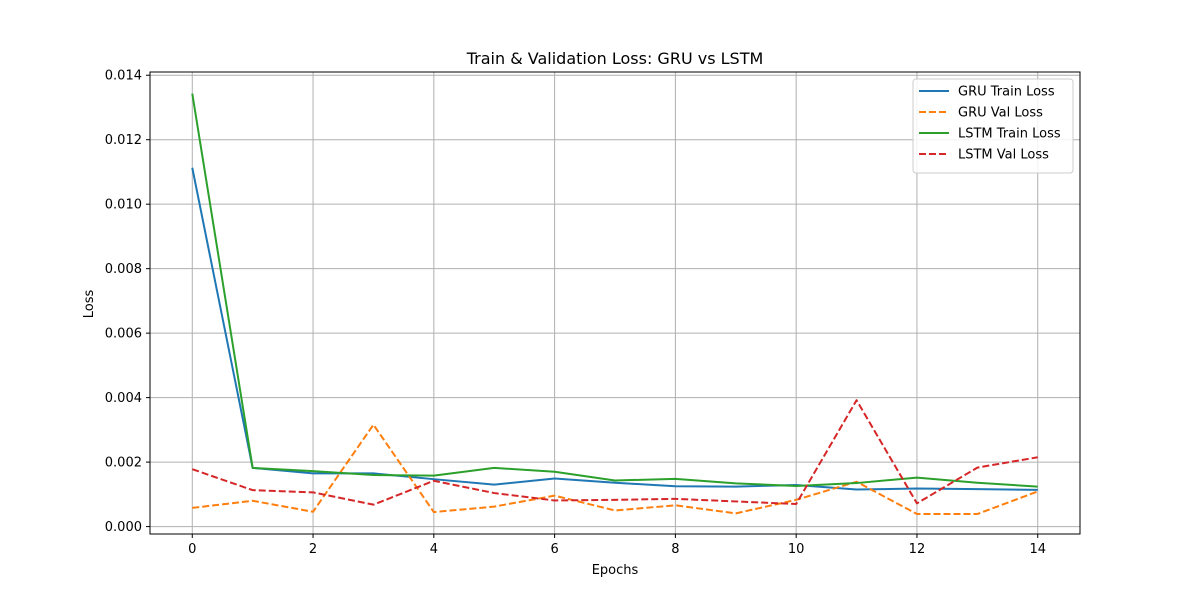 Image resolution: width=1200 pixels, height=600 pixels. What do you see at coordinates (192, 549) in the screenshot?
I see `x-tick-label: 0` at bounding box center [192, 549].